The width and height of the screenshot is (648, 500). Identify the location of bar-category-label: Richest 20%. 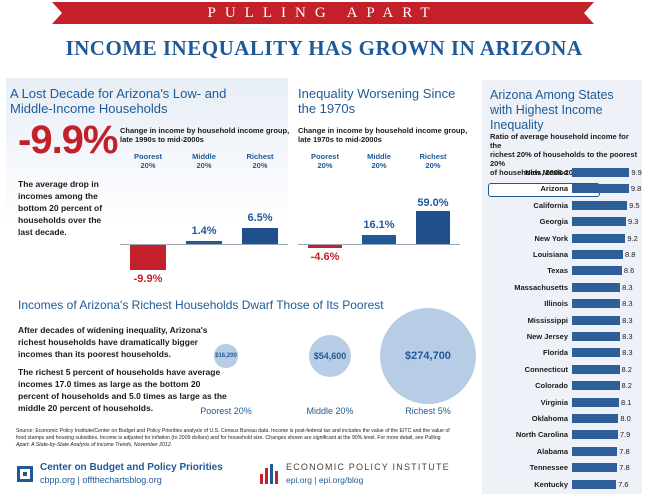
(433, 161).